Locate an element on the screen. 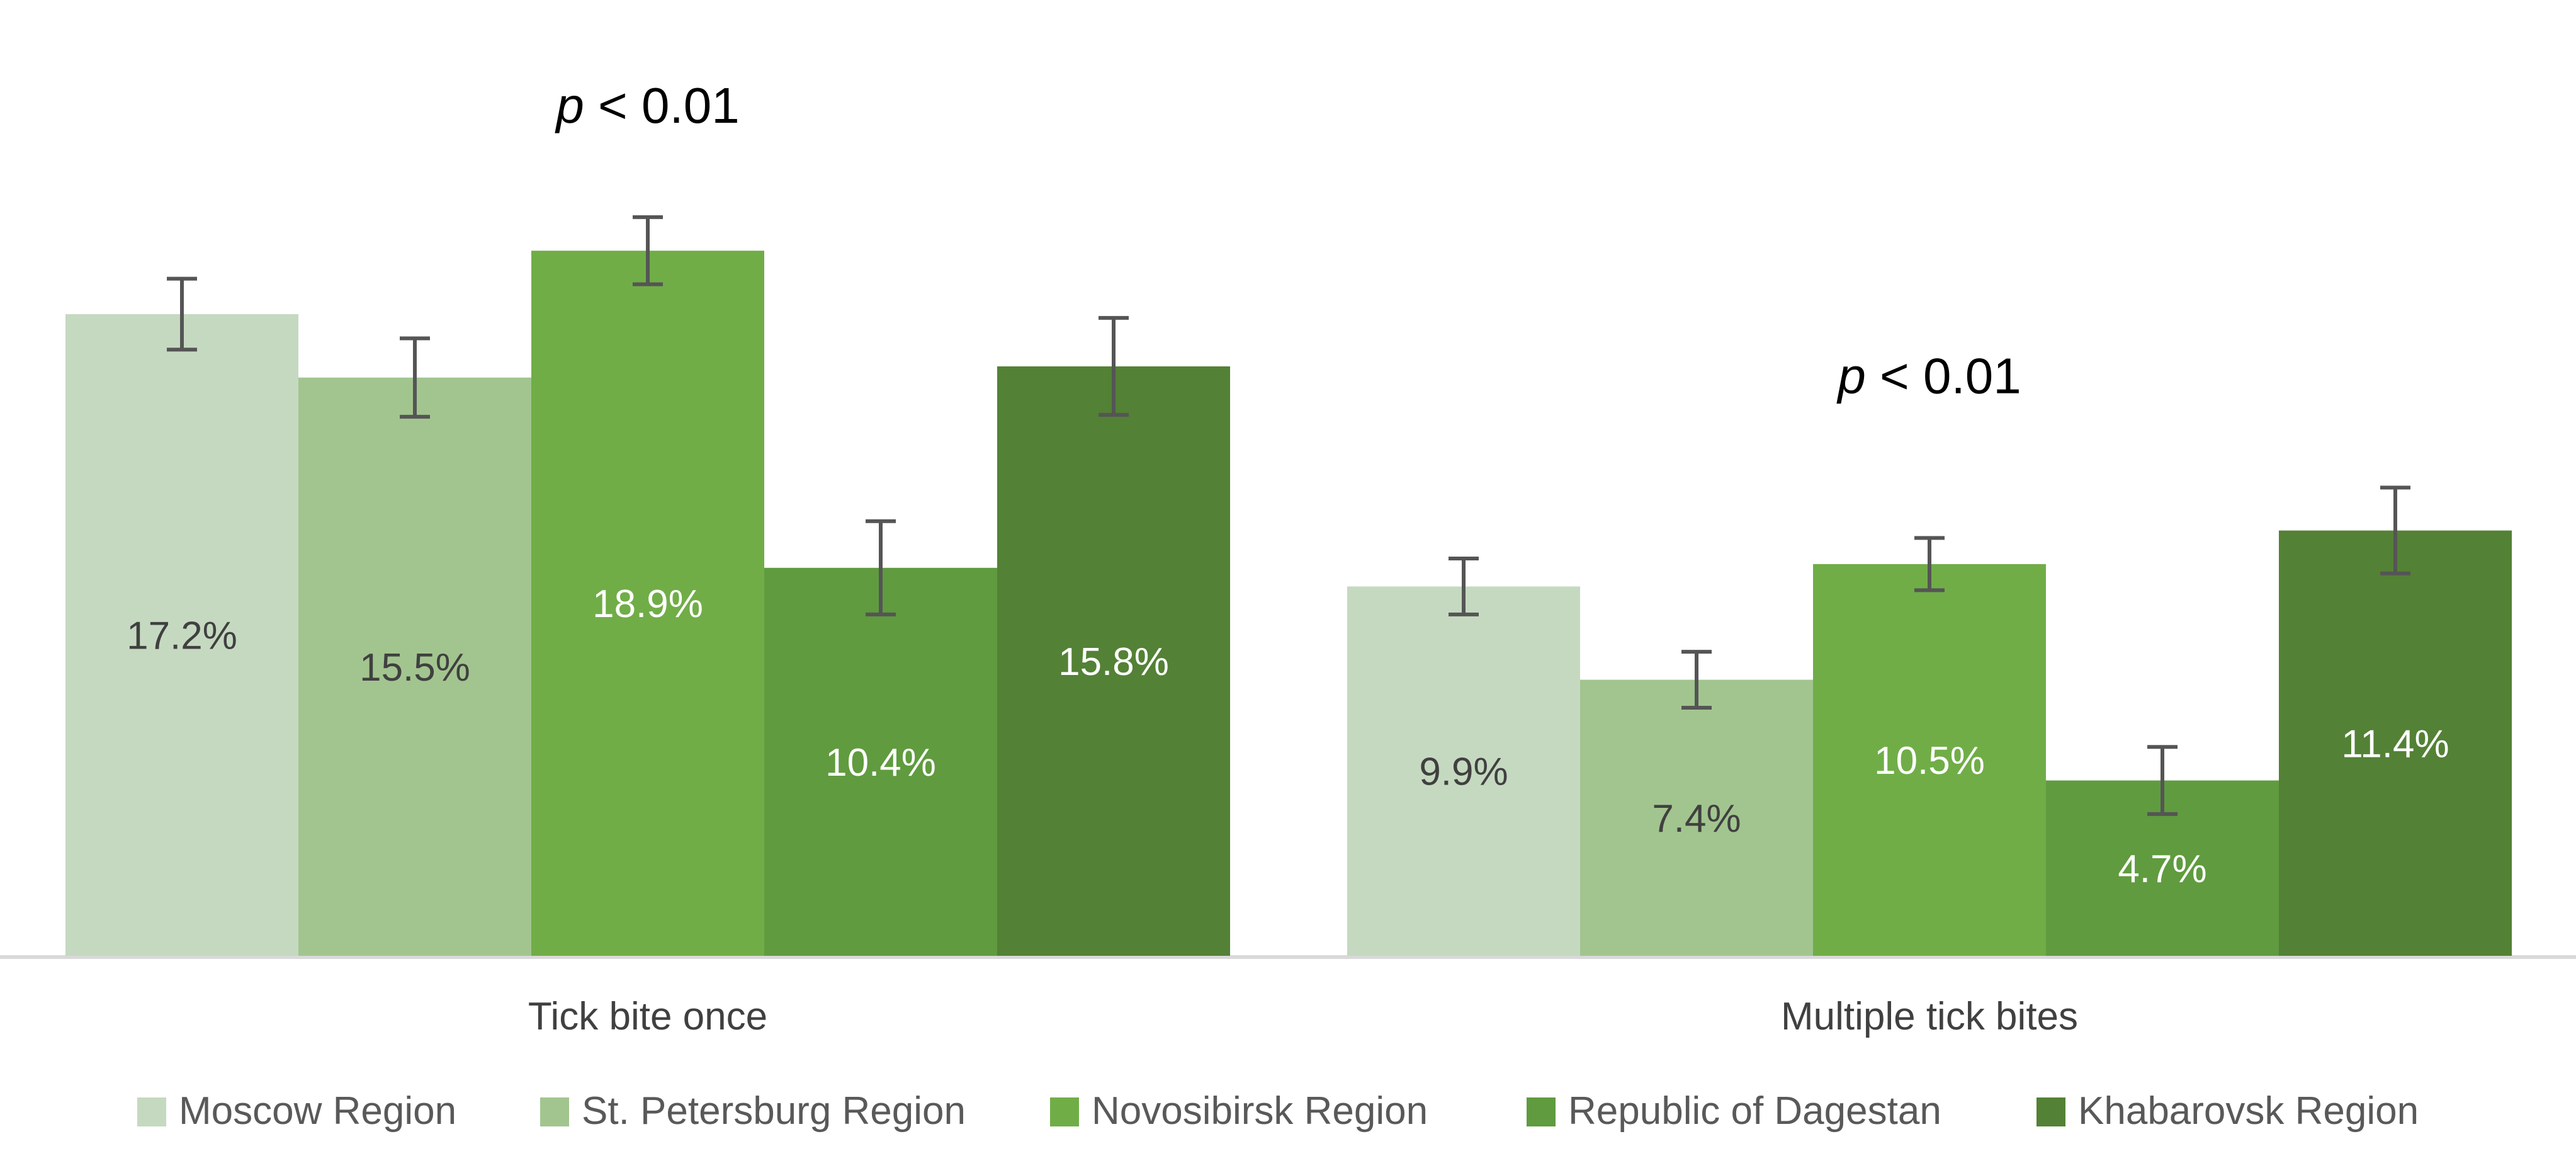 The image size is (2576, 1151). legend-label: Novosibirsk Region is located at coordinates (1260, 1111).